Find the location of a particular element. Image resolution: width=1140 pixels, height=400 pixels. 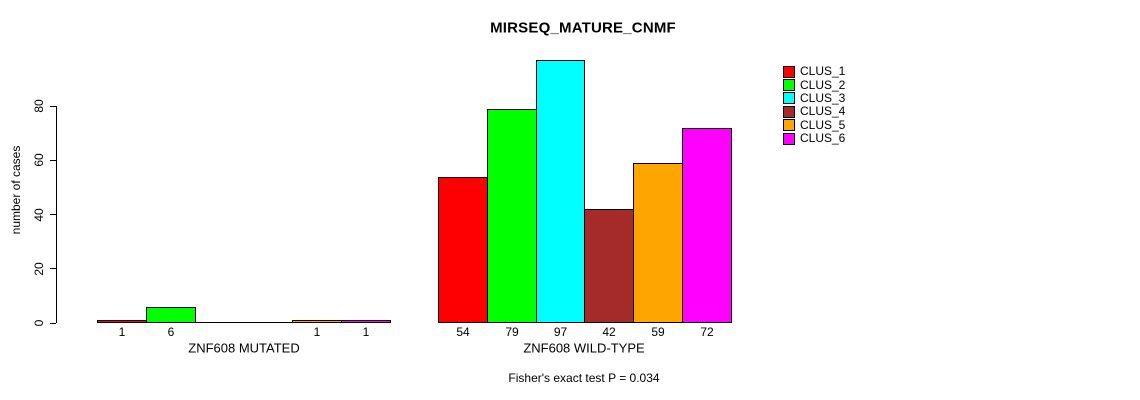

y-tick-label: 40 is located at coordinates (39, 214).